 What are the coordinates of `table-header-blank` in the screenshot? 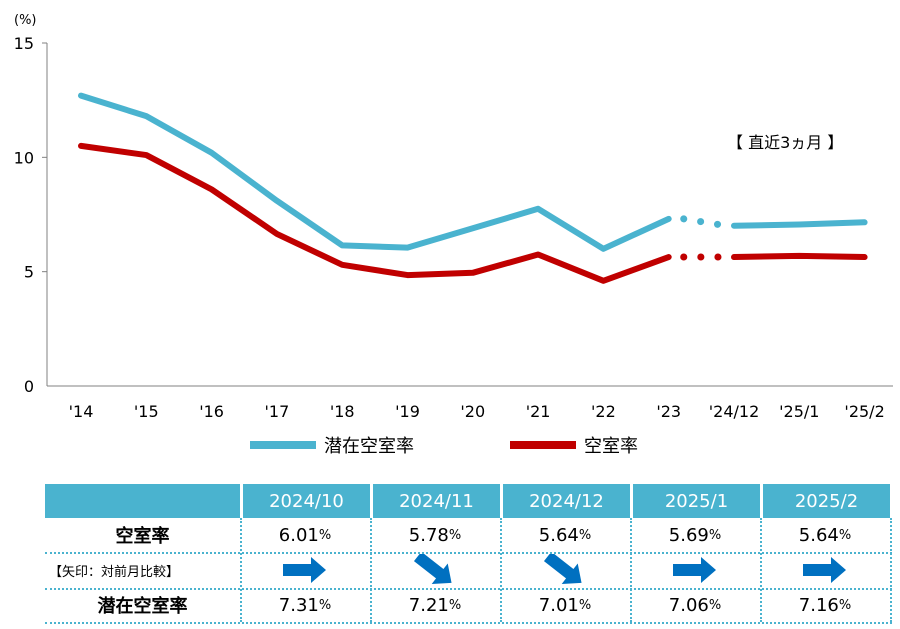 It's located at (142, 501).